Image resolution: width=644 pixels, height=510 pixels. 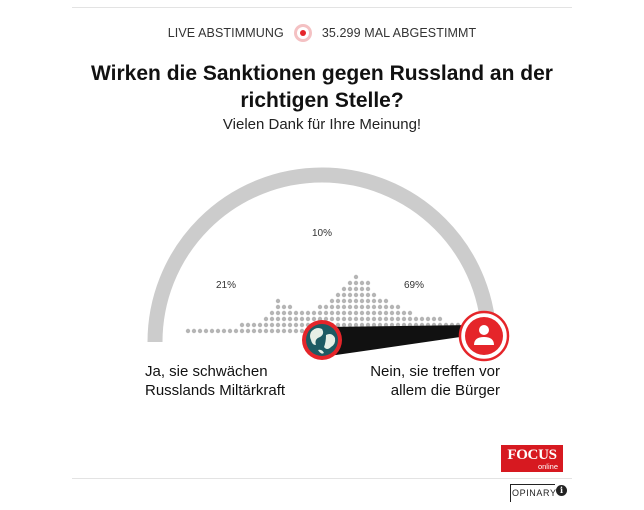 I want to click on opinary-brand: OPINARY, so click(x=534, y=493).